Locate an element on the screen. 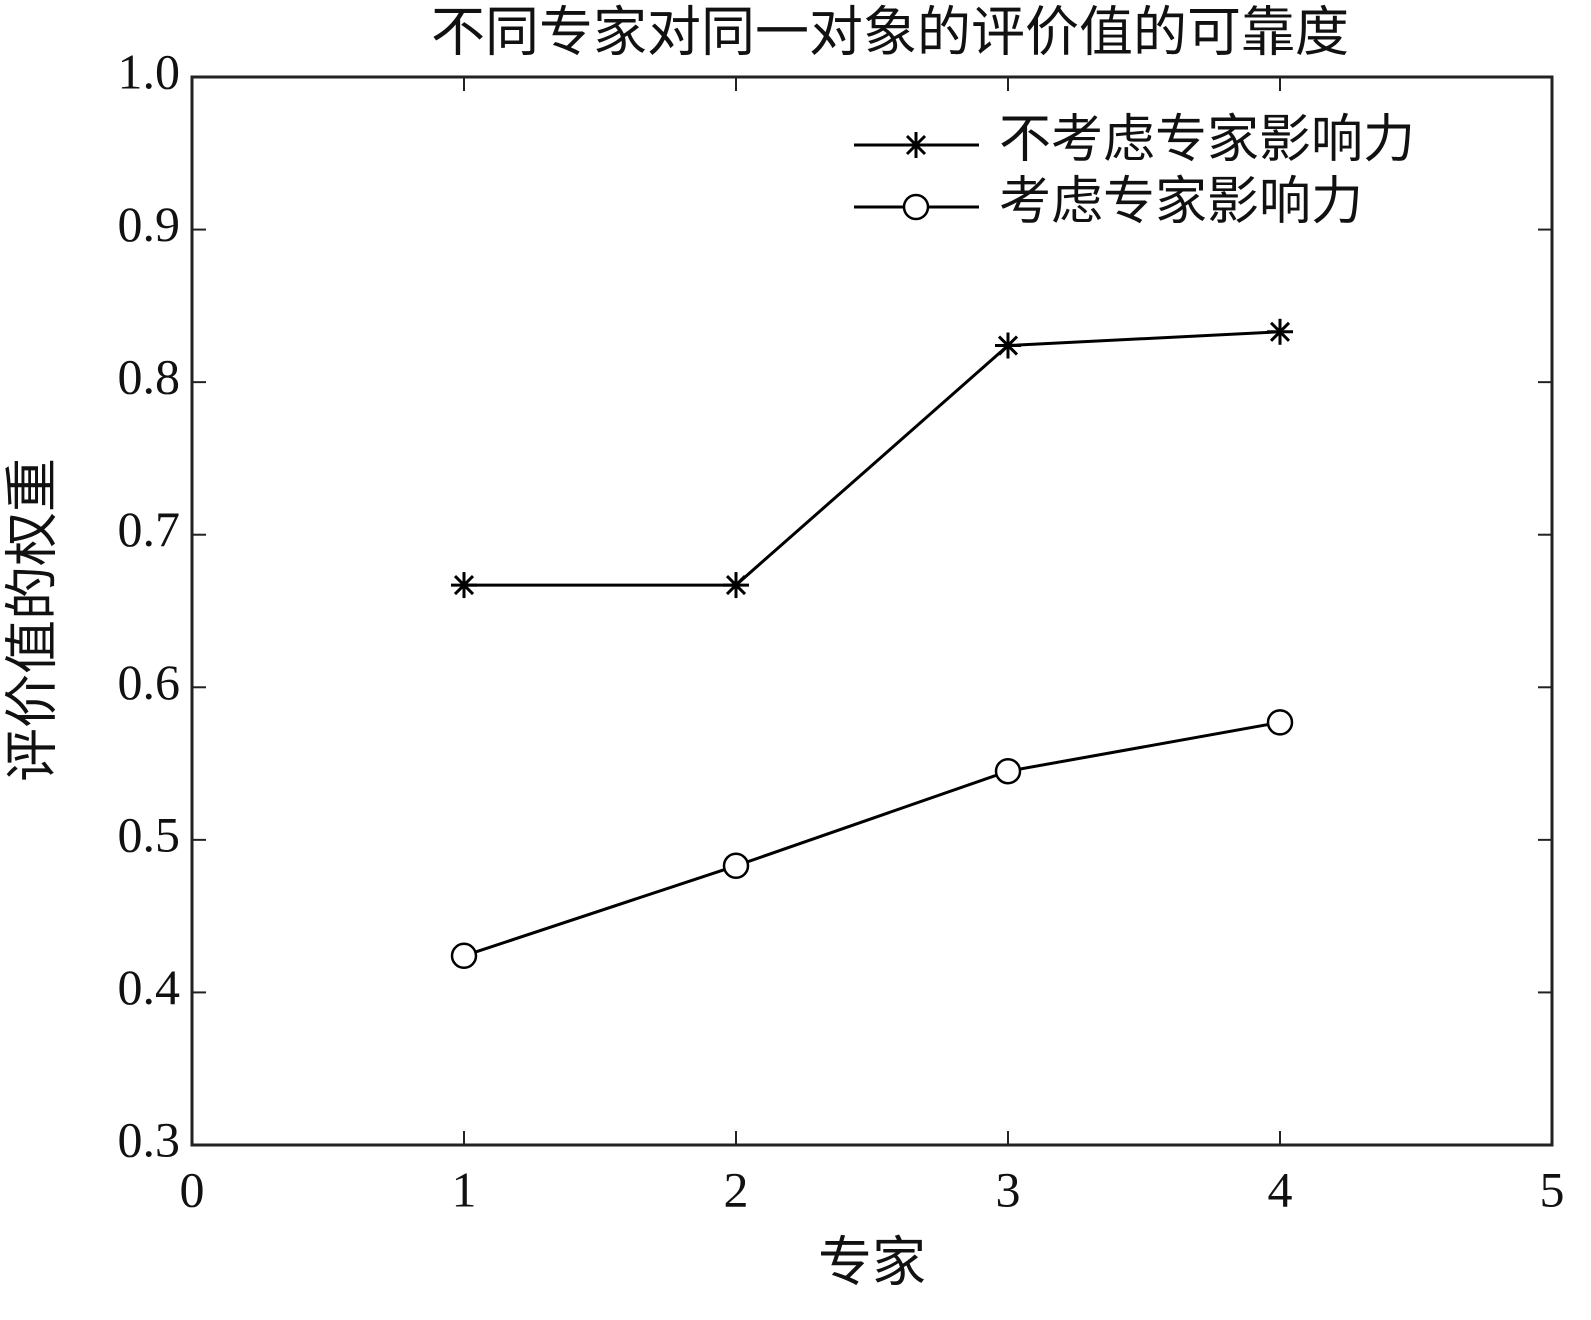 This screenshot has width=1591, height=1320. x-tick-label: 0 is located at coordinates (192, 1189).